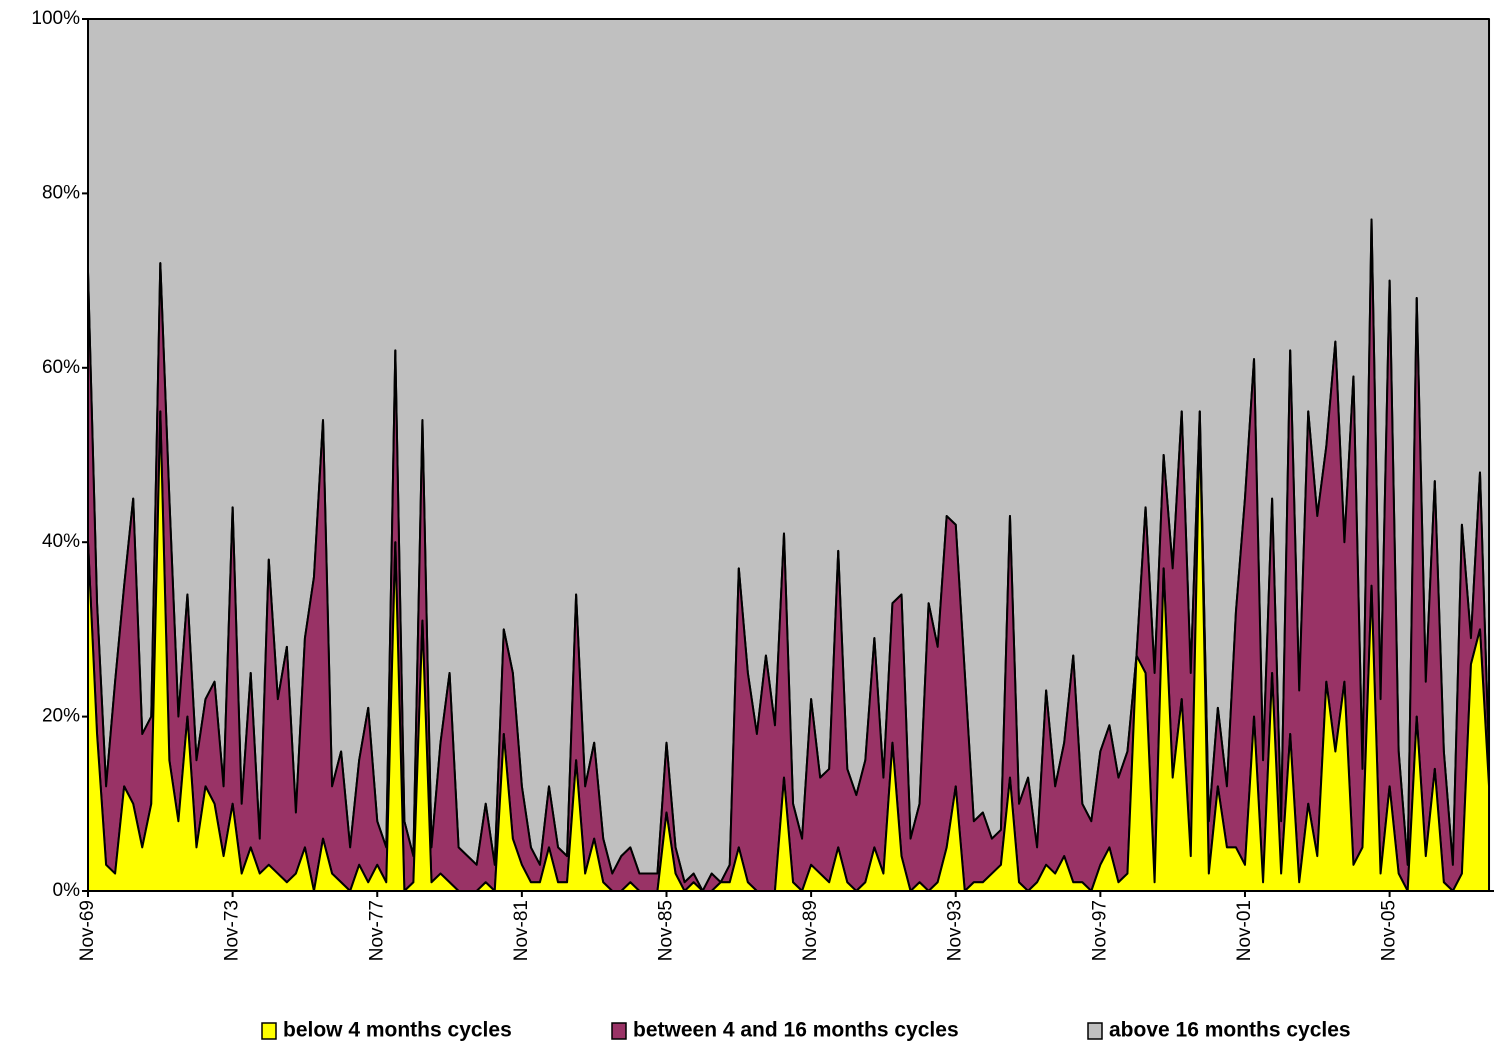 This screenshot has width=1494, height=1049. Describe the element at coordinates (232, 930) in the screenshot. I see `x-tick-label: Nov-73` at that location.